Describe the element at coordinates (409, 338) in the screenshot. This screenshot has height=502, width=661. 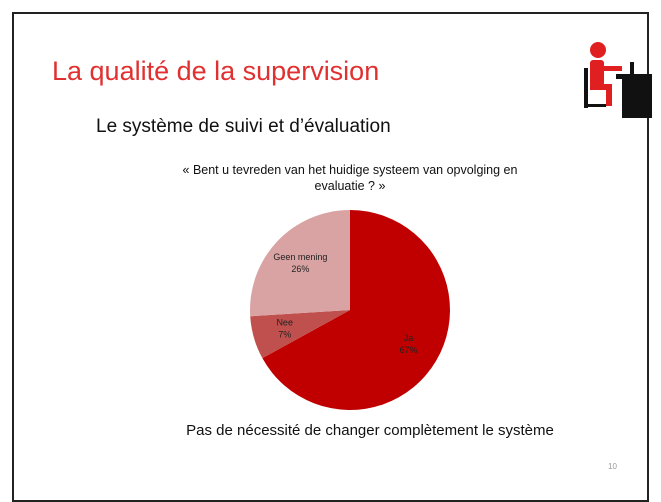
I see `slice-label: Ja` at that location.